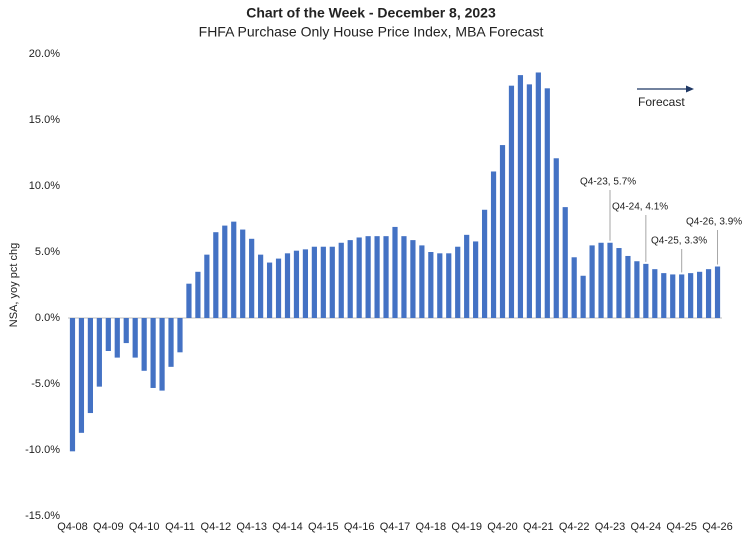  I want to click on x-tick-label: Q4-18, so click(431, 527).